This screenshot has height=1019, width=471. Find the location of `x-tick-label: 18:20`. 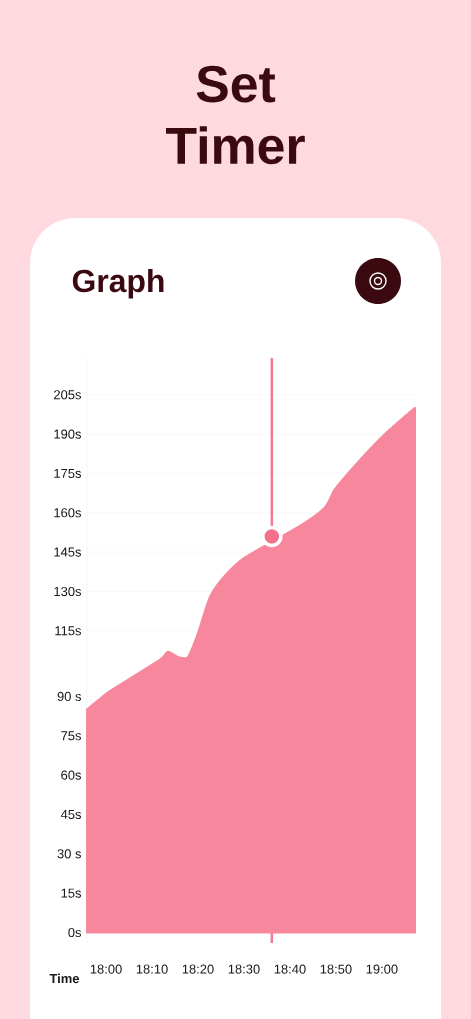

x-tick-label: 18:20 is located at coordinates (198, 969).